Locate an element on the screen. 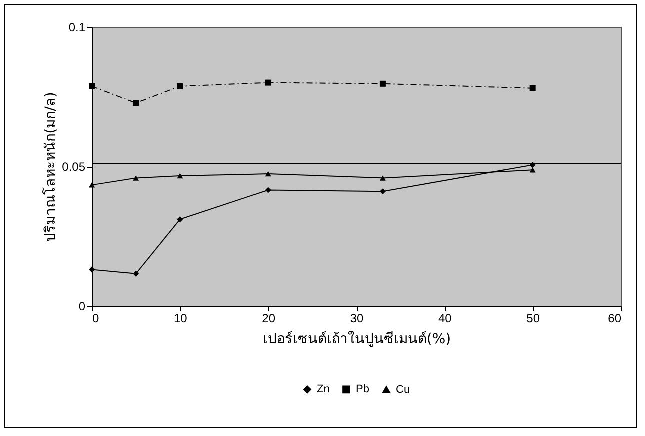 The height and width of the screenshot is (436, 645). y-tick-label: 0.1 is located at coordinates (77, 27).